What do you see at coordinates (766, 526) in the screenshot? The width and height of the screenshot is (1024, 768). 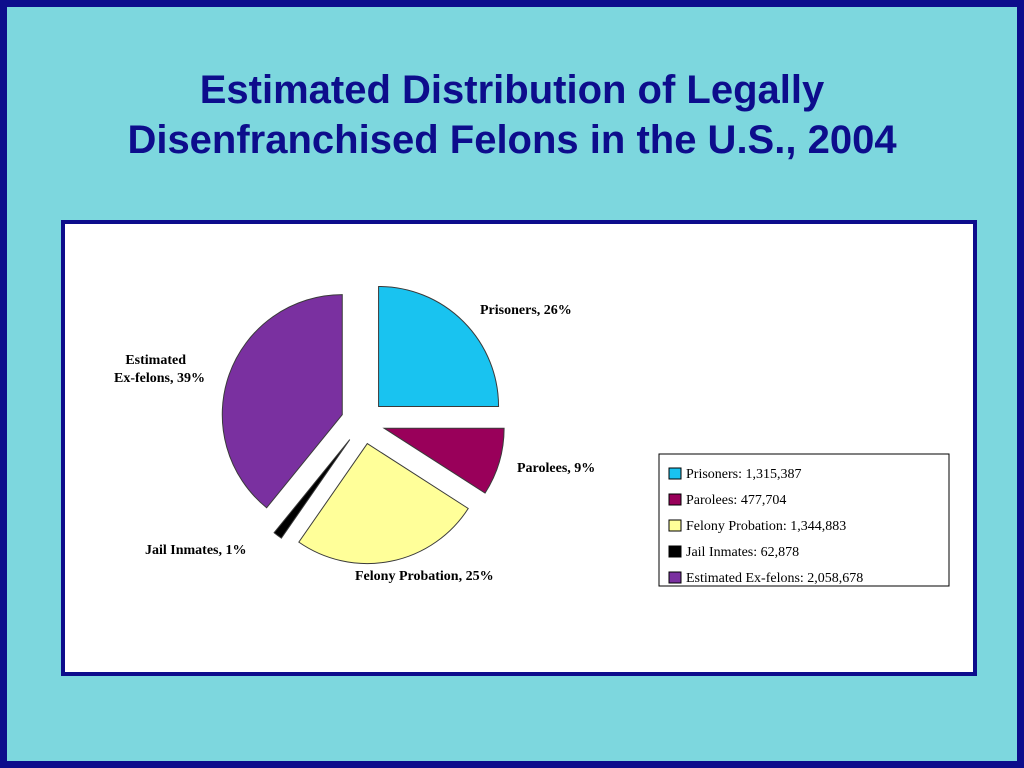 I see `legend-entry-felony-probation: Felony Probation: 1,344,883` at bounding box center [766, 526].